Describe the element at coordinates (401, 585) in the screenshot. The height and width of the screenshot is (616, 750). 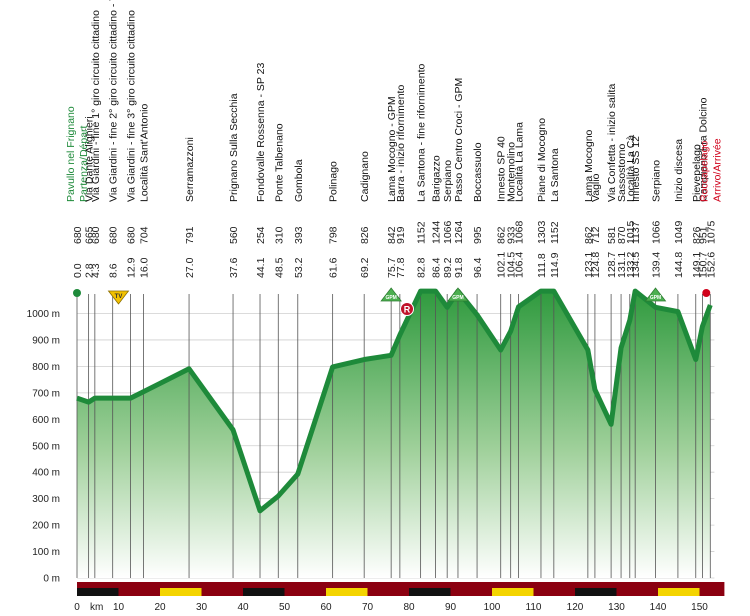
I see `km-bar-top` at that location.